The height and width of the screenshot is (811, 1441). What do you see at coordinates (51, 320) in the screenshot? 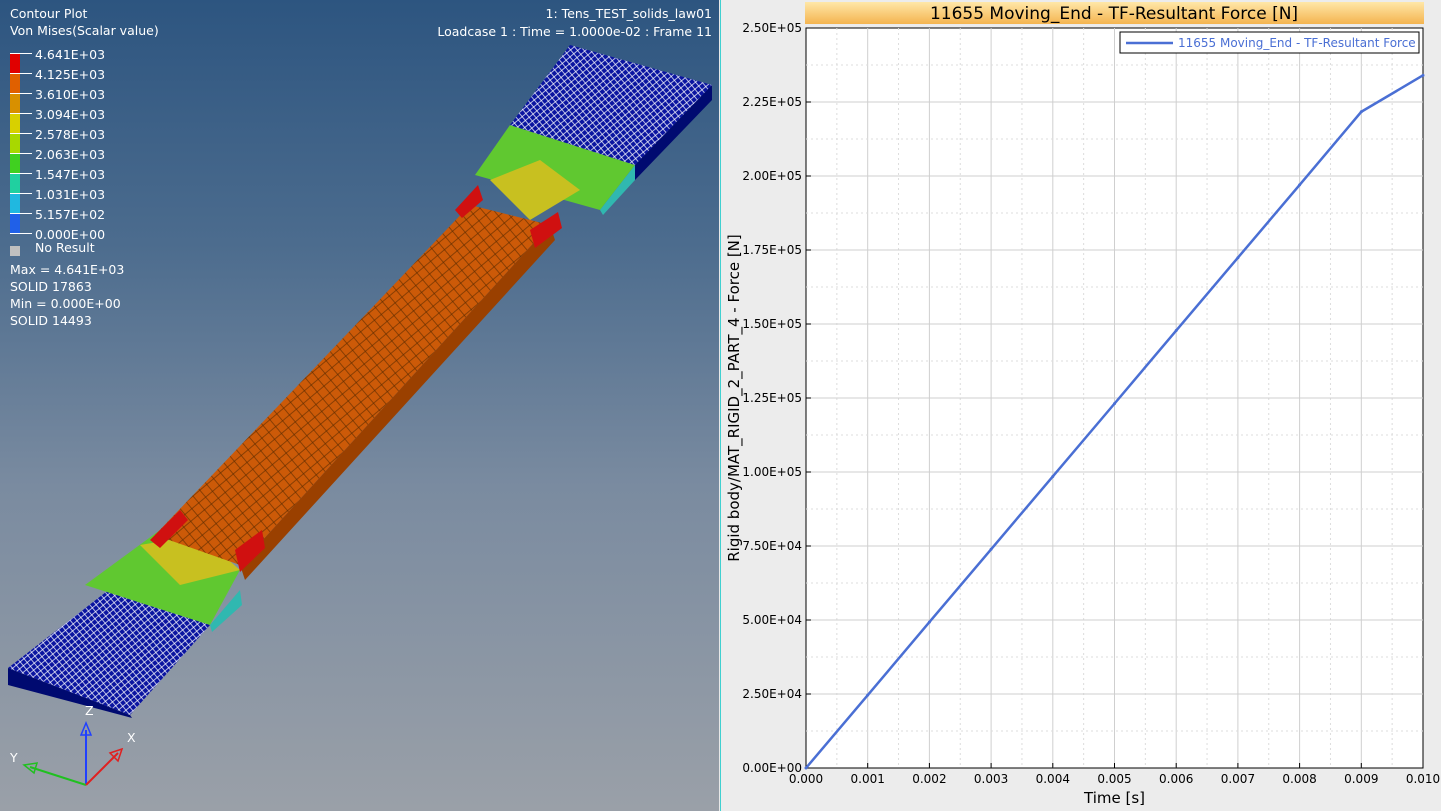
I see `min-entity: SOLID 14493` at bounding box center [51, 320].